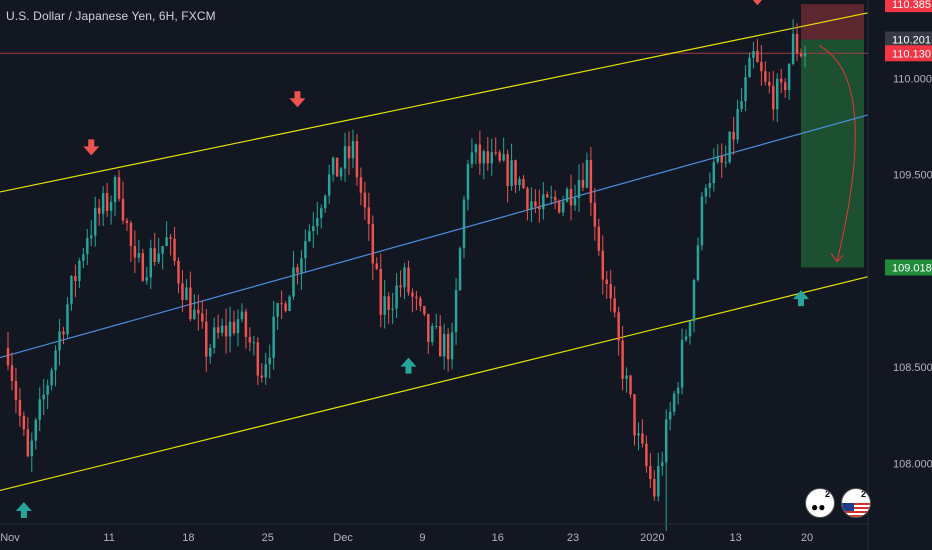 This screenshot has height=550, width=932. I want to click on price-tag: 109.018, so click(908, 267).